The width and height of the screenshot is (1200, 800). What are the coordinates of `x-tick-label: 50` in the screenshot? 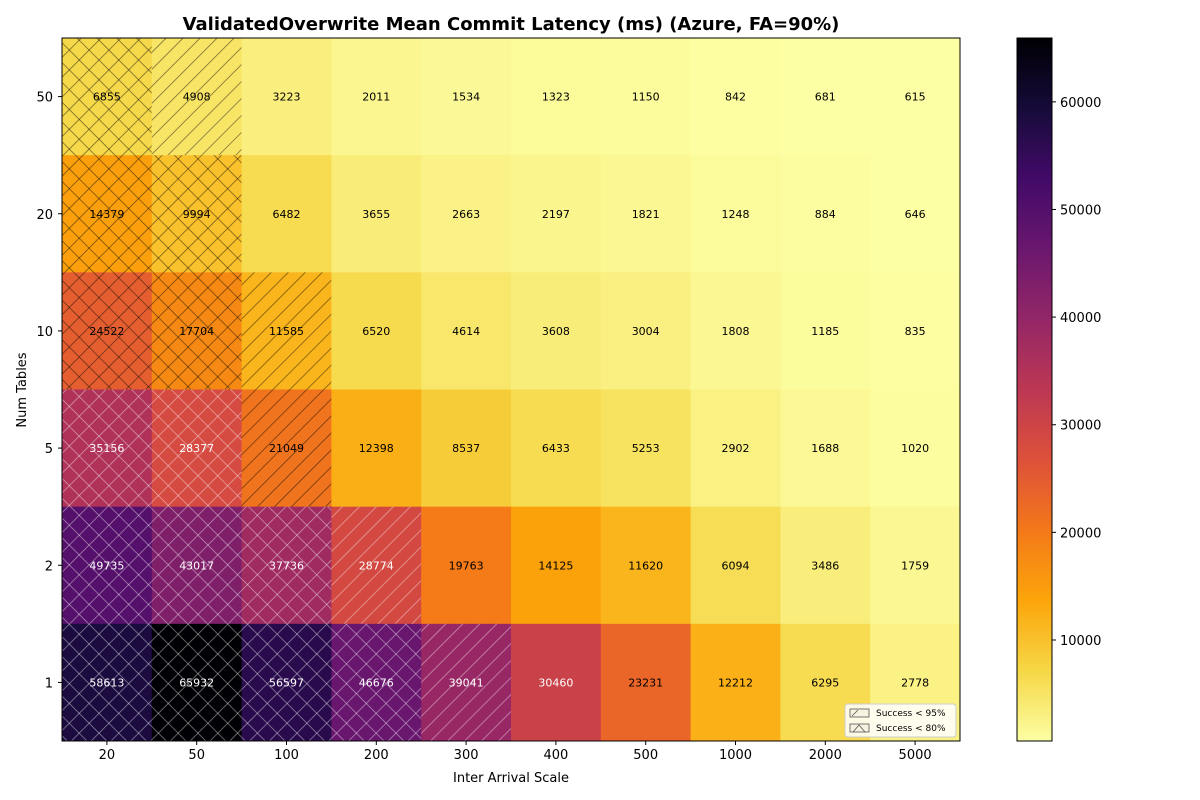 It's located at (196, 755).